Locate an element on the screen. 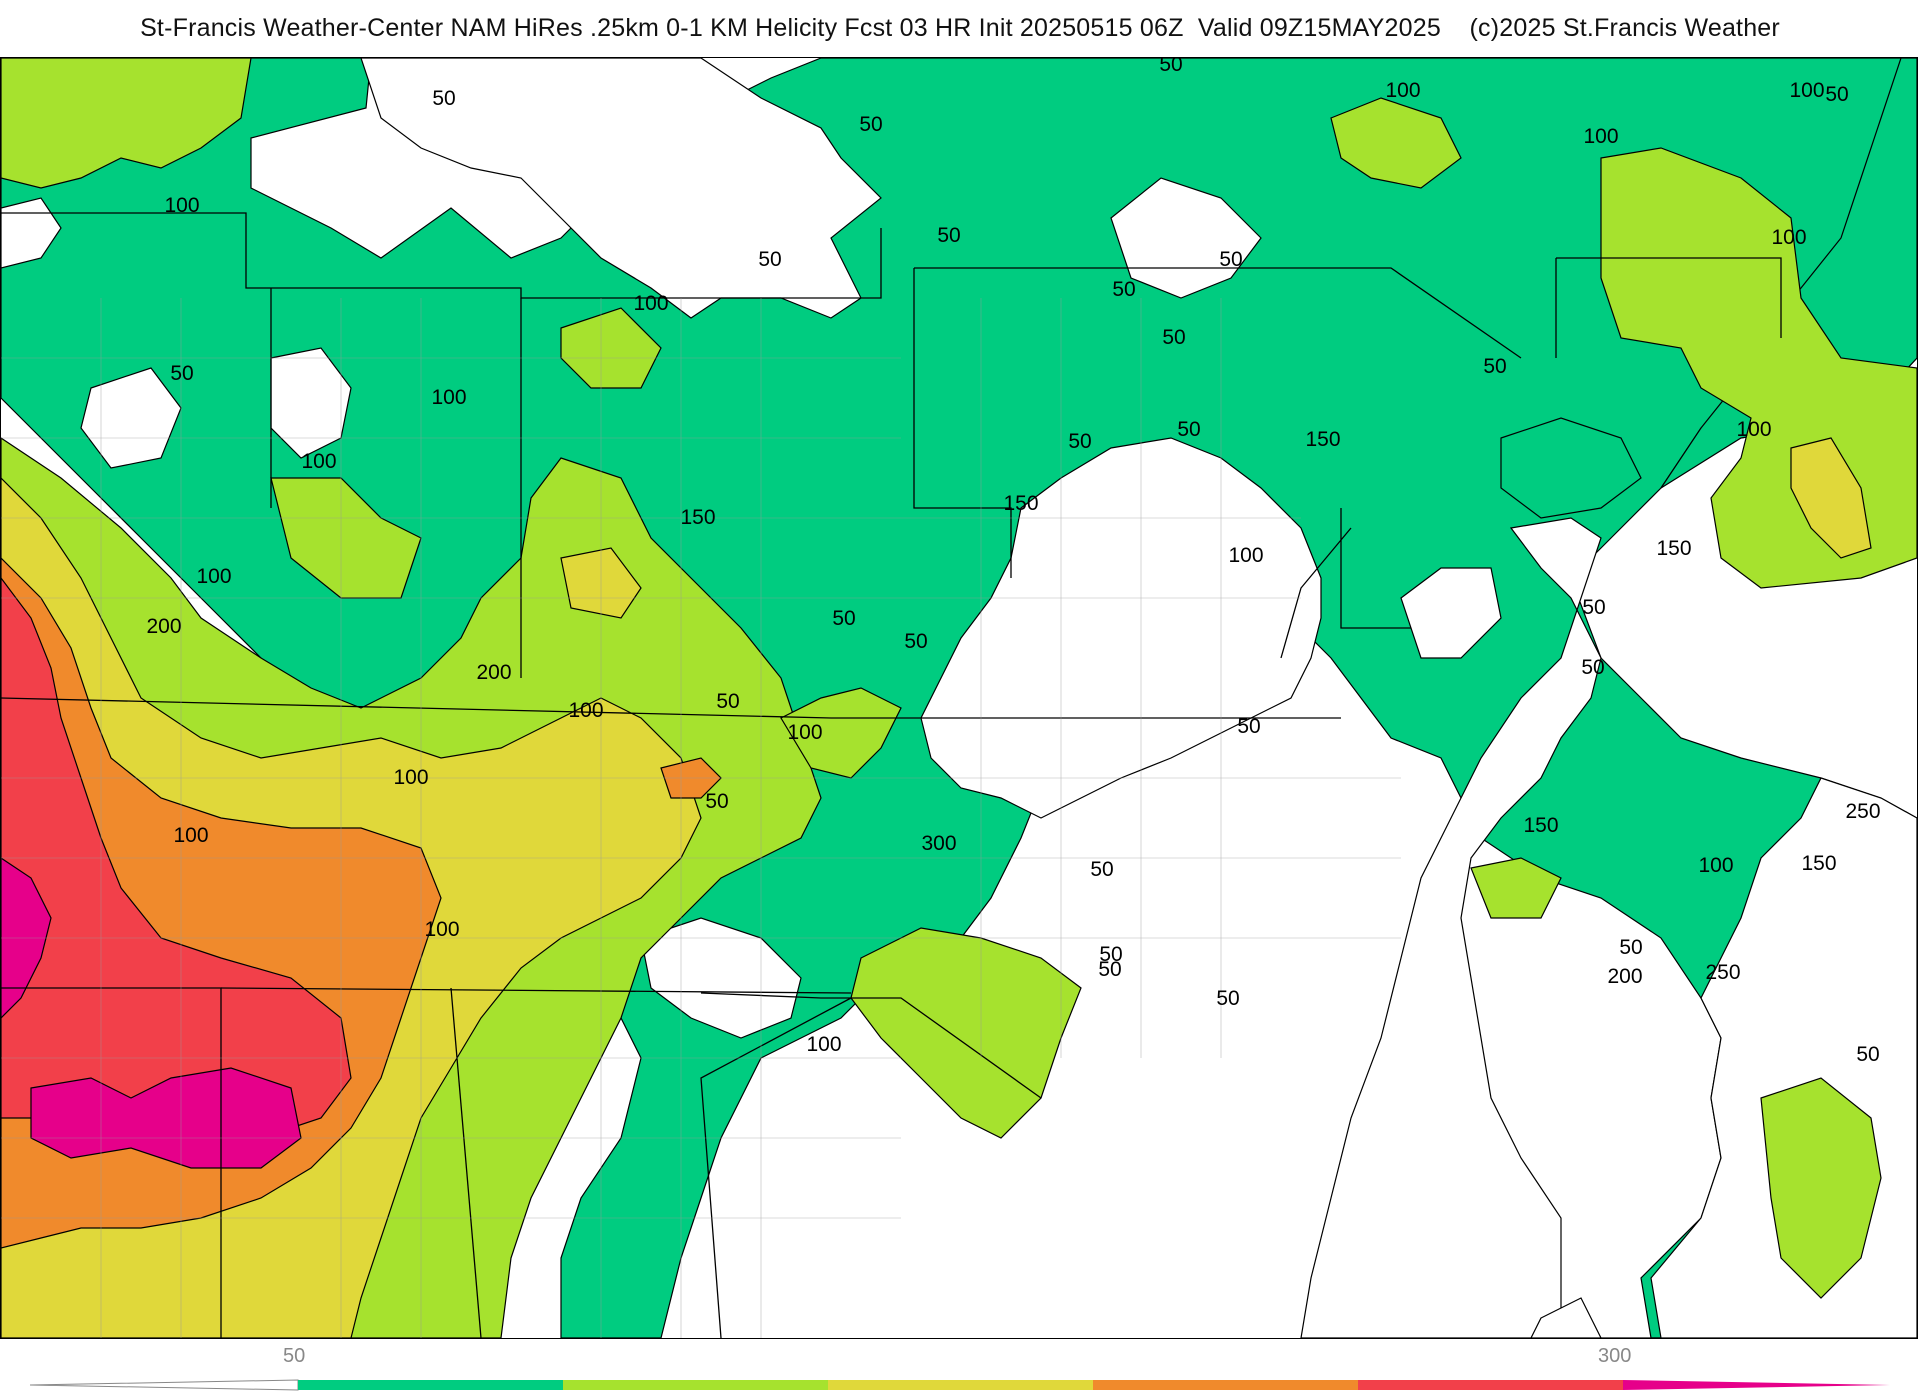 The image size is (1920, 1400). colorbar-low-extension is located at coordinates (164, 1385).